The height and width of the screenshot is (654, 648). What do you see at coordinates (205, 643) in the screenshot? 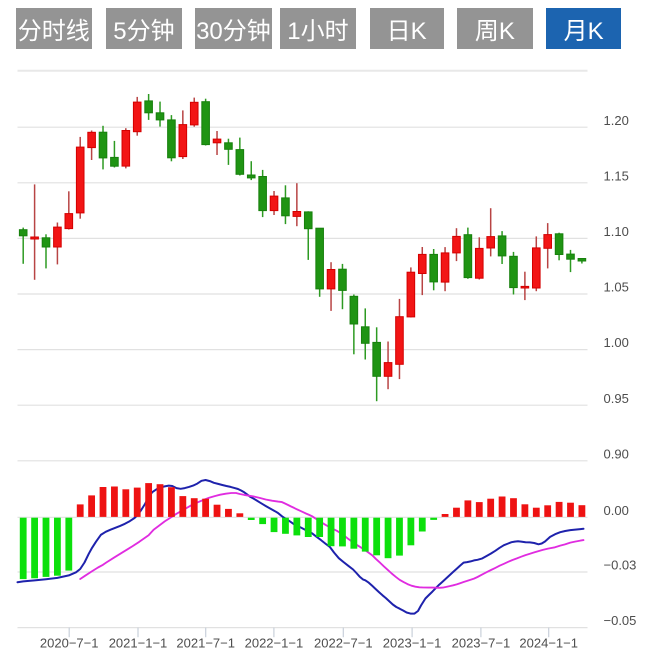
I see `svg-text: 2021−7−1` at bounding box center [205, 643].